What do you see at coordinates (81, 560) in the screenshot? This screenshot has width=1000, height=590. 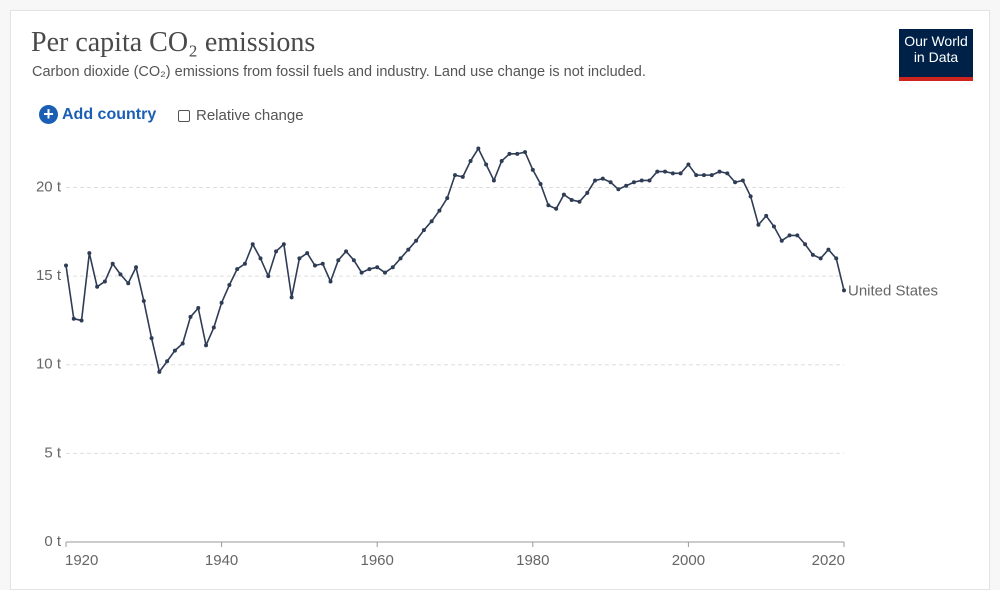 I see `x-tick-label: 1920` at bounding box center [81, 560].